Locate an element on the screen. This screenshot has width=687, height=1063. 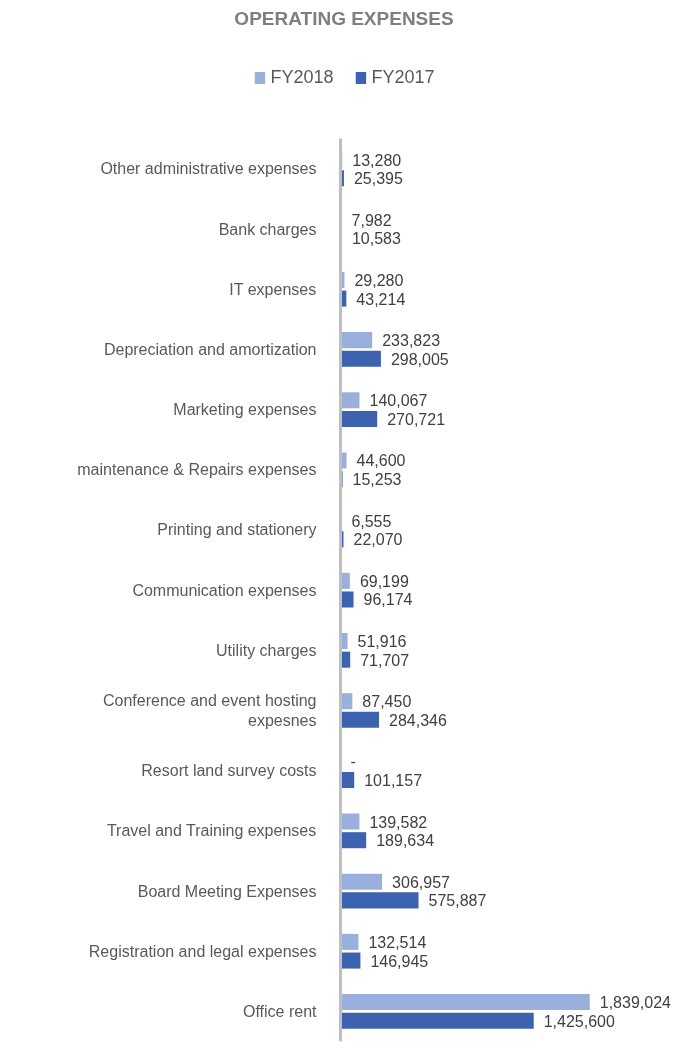
data-label: - is located at coordinates (353, 762).